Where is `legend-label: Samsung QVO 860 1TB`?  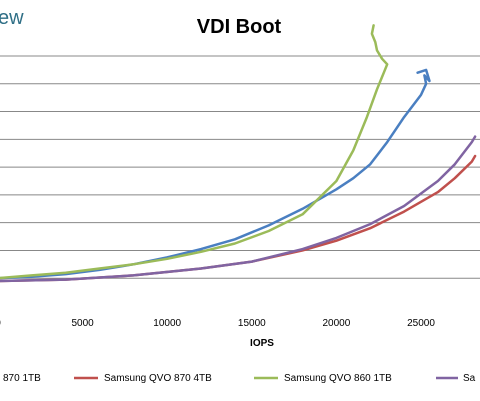 legend-label: Samsung QVO 860 1TB is located at coordinates (338, 378).